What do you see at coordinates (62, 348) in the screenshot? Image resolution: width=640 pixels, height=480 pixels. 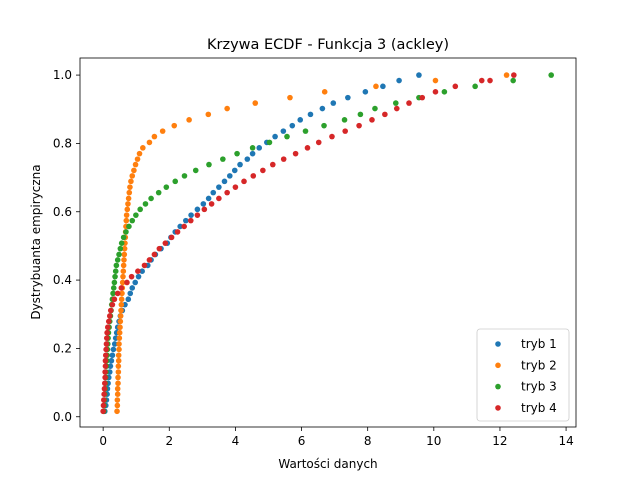 I see `y-tick-label: 0.2` at bounding box center [62, 348].